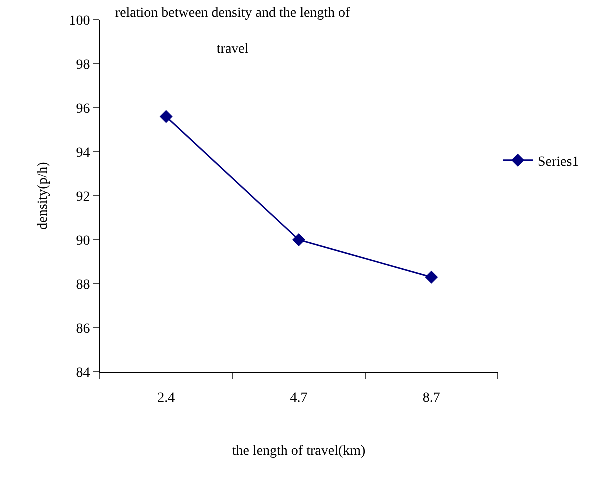 This screenshot has width=597, height=479. I want to click on x-axis-title: the length of travel(km), so click(299, 452).